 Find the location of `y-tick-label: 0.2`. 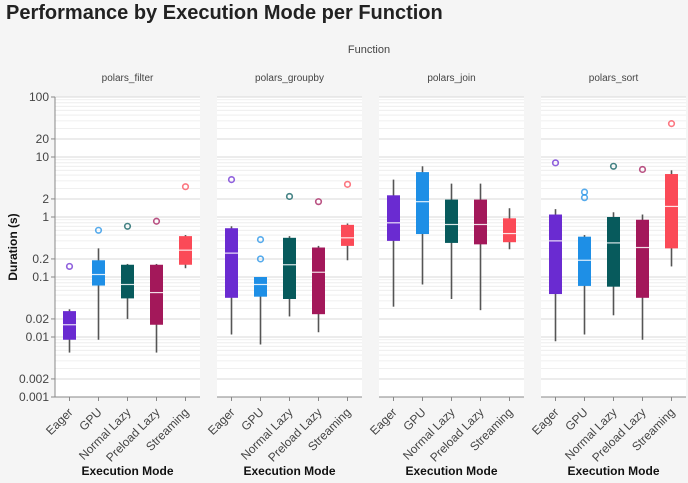

y-tick-label: 0.2 is located at coordinates (40, 259).